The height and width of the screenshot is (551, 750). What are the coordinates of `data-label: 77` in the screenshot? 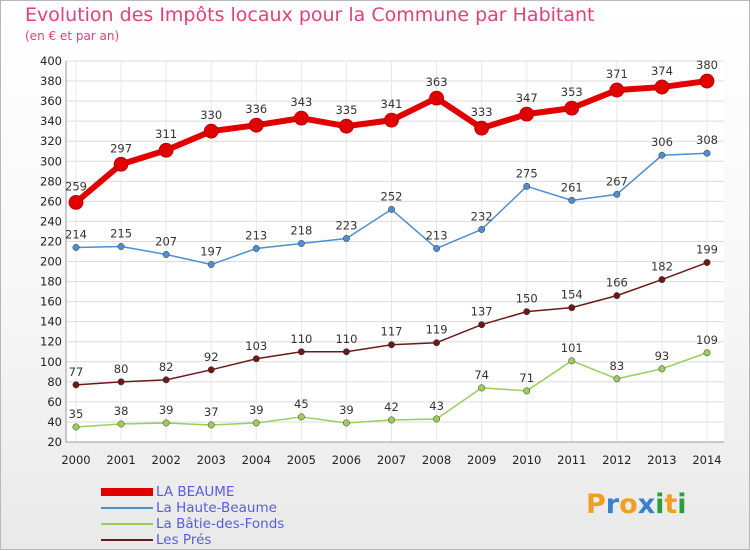 It's located at (76, 372).